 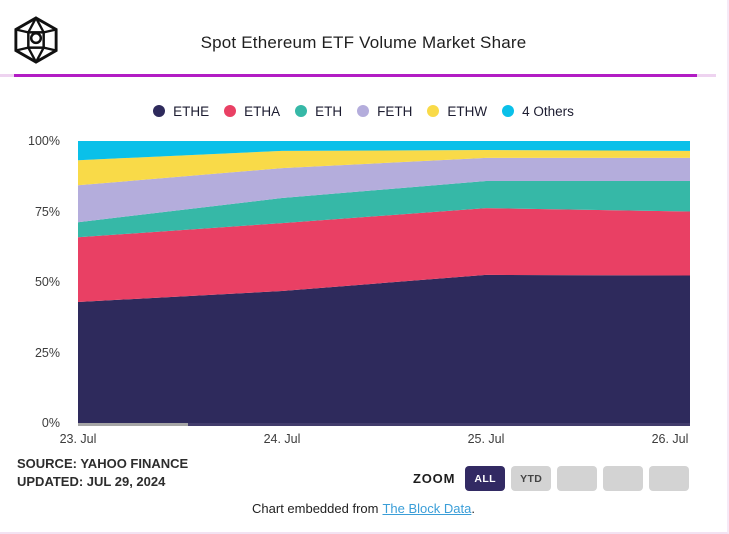 I want to click on header-divider, so click(x=358, y=75).